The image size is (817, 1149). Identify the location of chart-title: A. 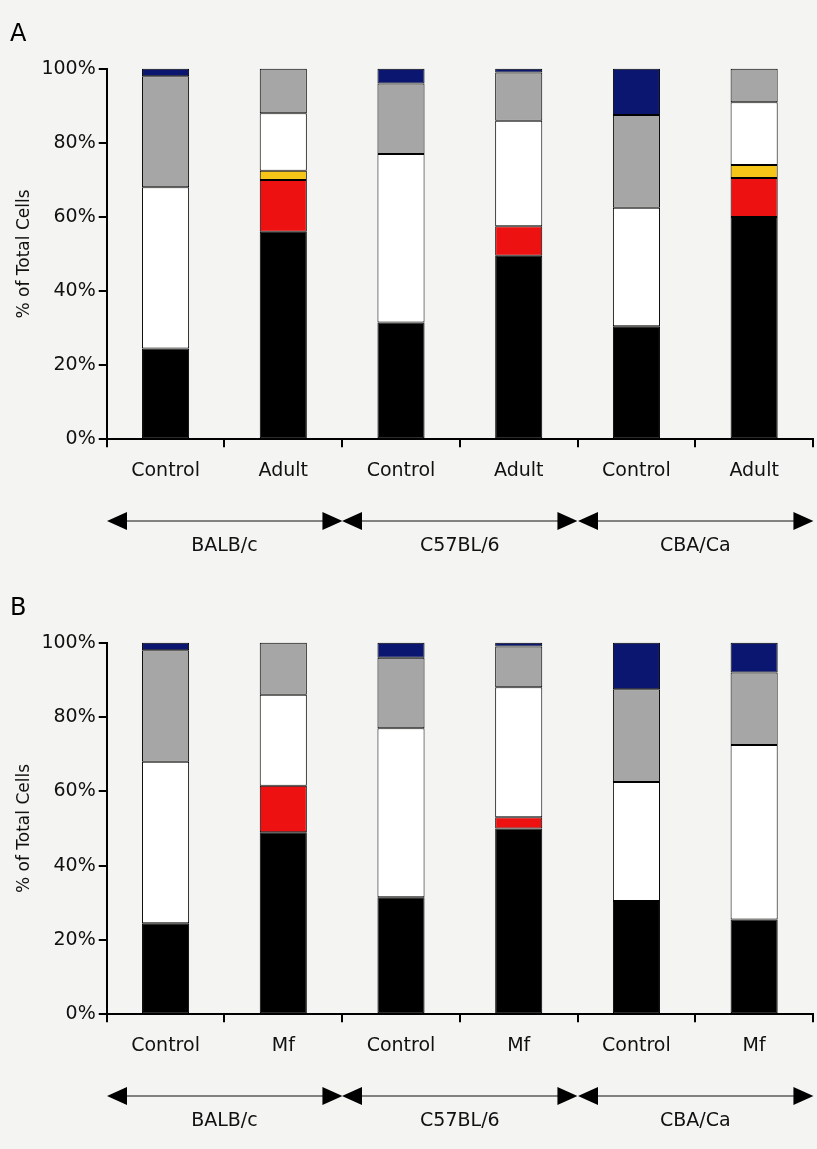
(18, 32).